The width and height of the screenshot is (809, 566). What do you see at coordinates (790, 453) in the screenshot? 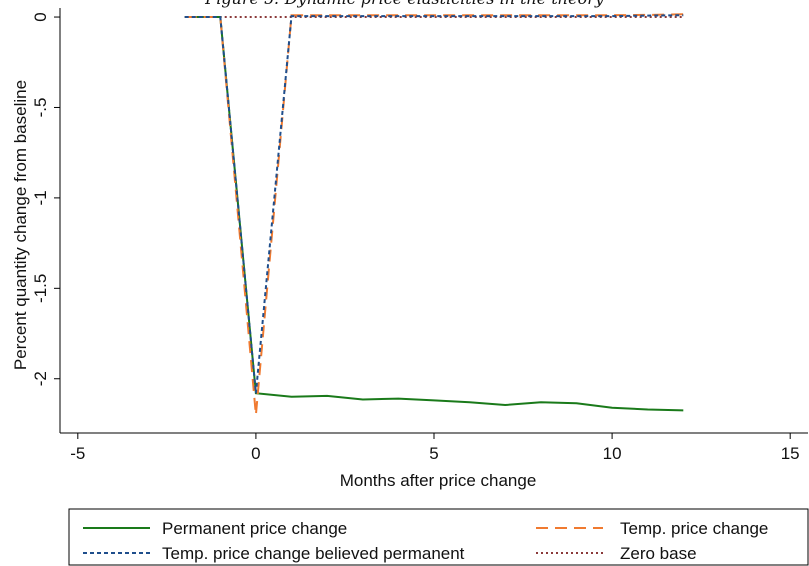
I see `x-tick-label: 15` at bounding box center [790, 453].